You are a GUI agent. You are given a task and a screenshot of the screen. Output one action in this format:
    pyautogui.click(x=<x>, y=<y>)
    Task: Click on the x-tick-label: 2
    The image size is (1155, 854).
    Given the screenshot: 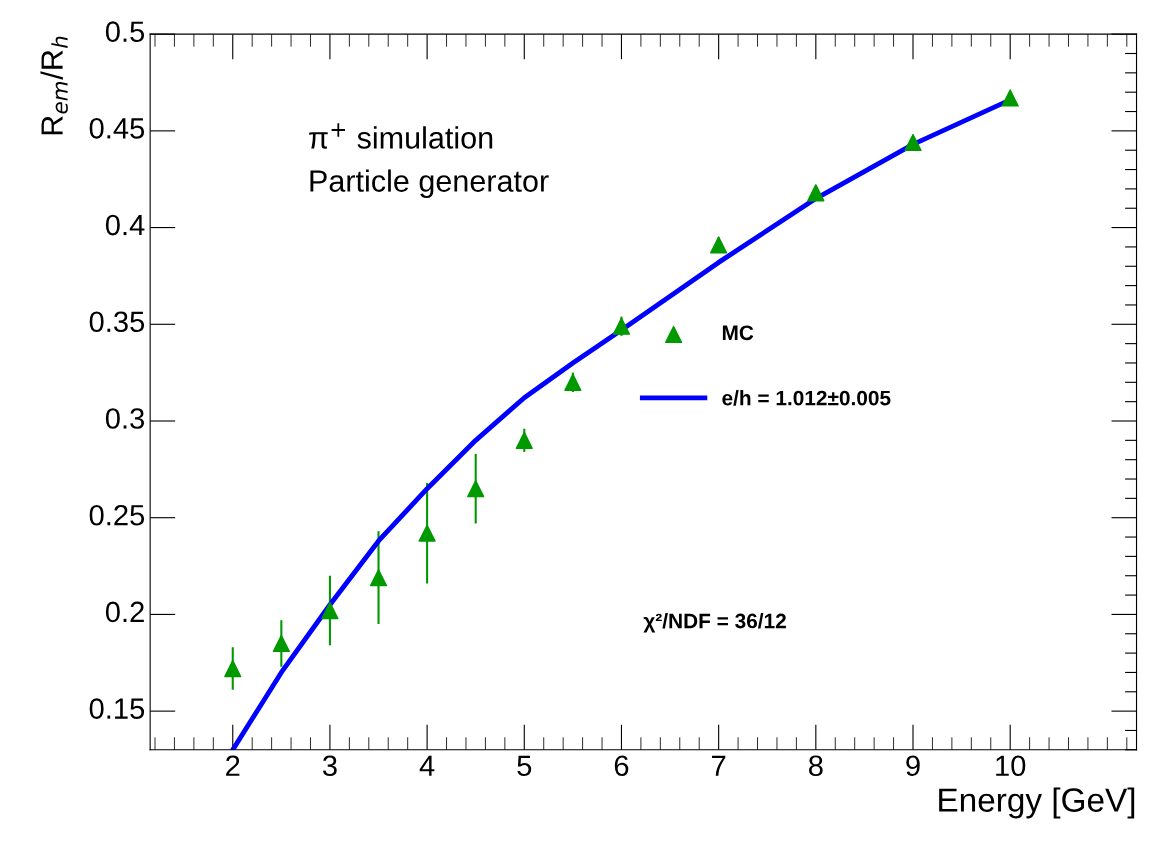 What is the action you would take?
    pyautogui.click(x=233, y=765)
    